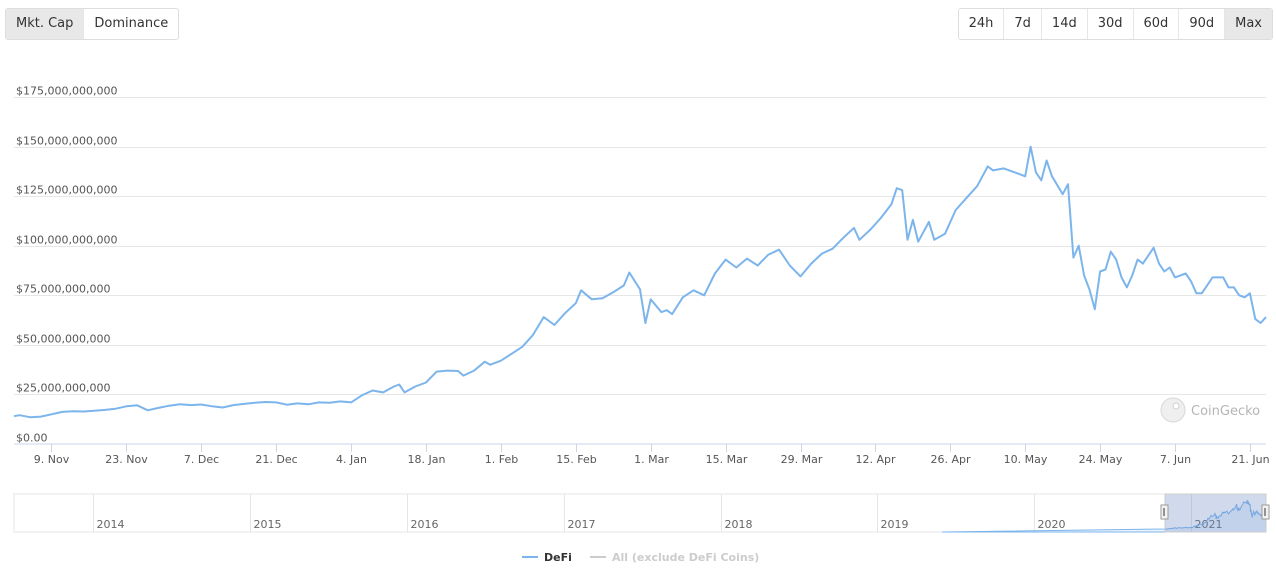 This screenshot has height=573, width=1276. I want to click on range-60d-button: 60d, so click(1156, 24).